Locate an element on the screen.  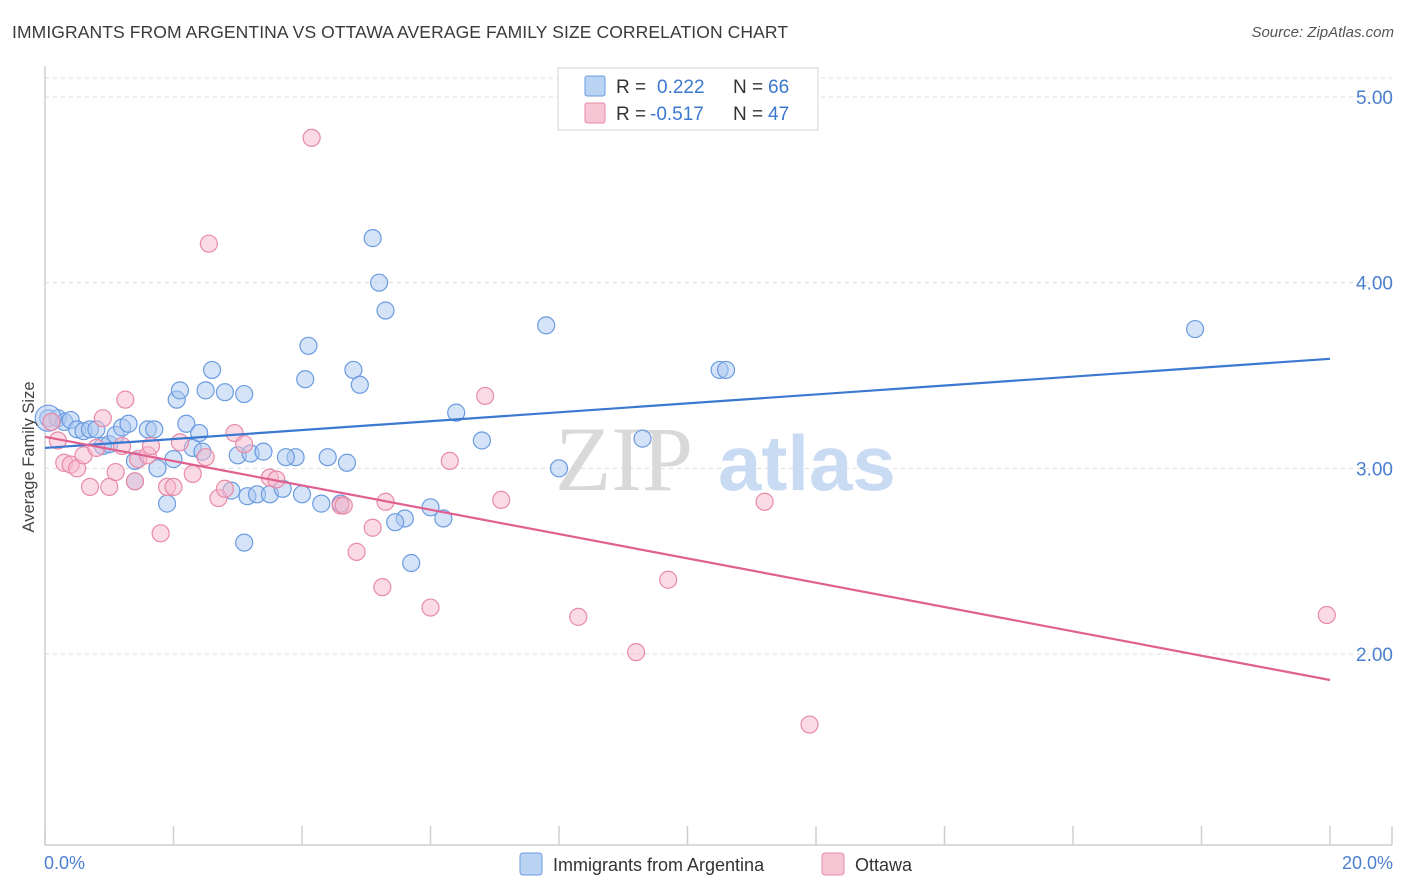
watermark-atlas: atlas is located at coordinates (807, 463).